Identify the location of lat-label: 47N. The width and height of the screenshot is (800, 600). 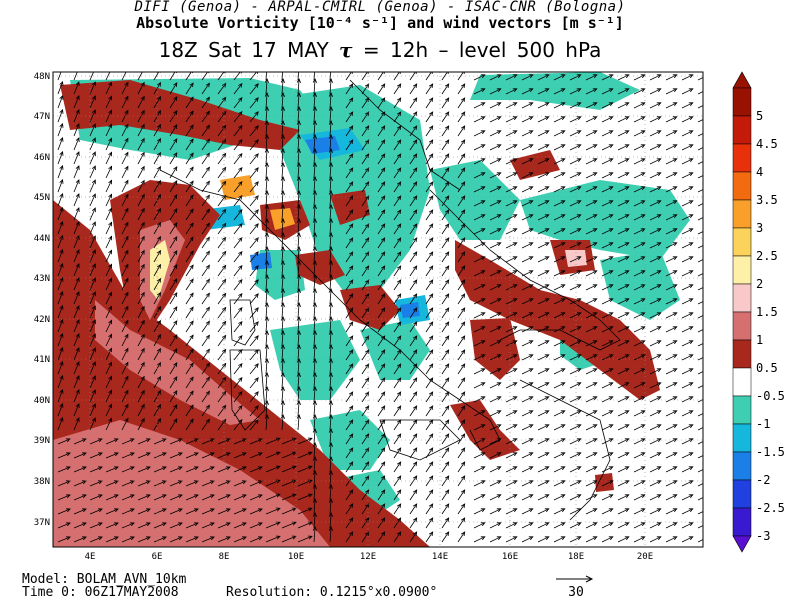
(42, 117).